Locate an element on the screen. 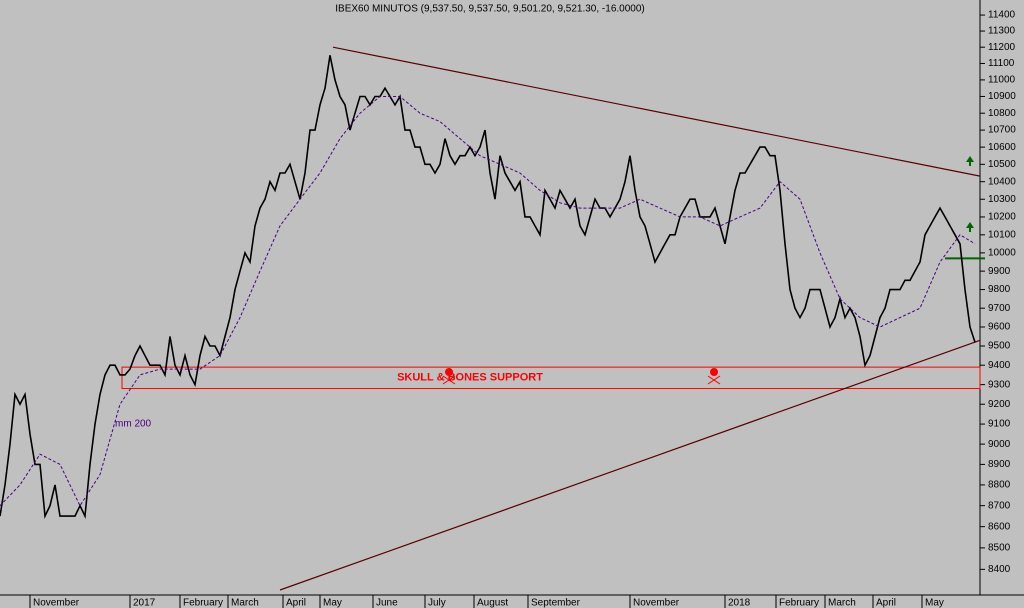  x-tick-label: 2017 is located at coordinates (144, 603).